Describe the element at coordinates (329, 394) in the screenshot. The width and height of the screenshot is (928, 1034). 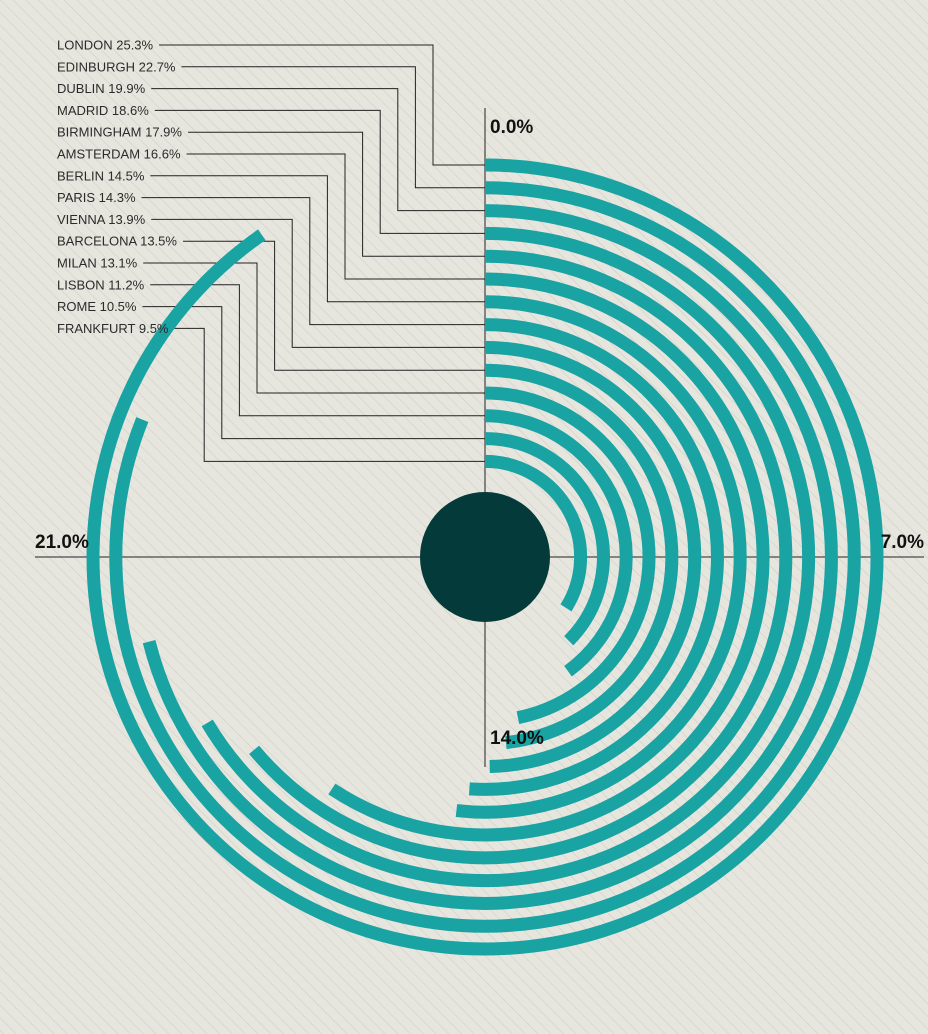
I see `leader-line-frankfurt` at that location.